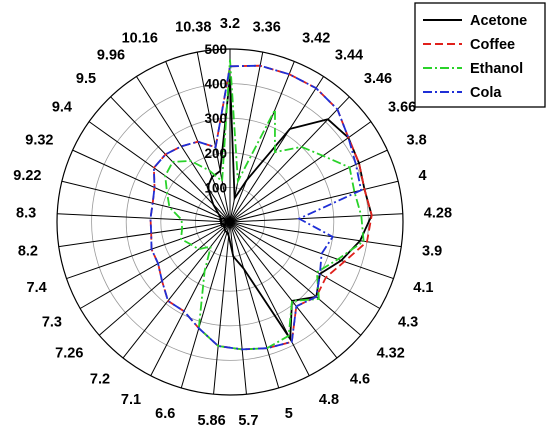  I want to click on category-label: 7.4, so click(37, 288).